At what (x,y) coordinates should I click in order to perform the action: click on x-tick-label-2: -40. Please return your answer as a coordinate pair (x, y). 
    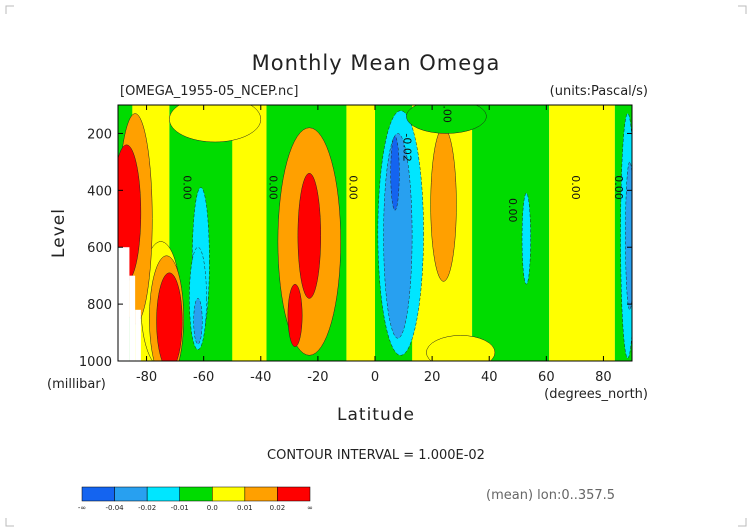
    Looking at the image, I should click on (260, 377).